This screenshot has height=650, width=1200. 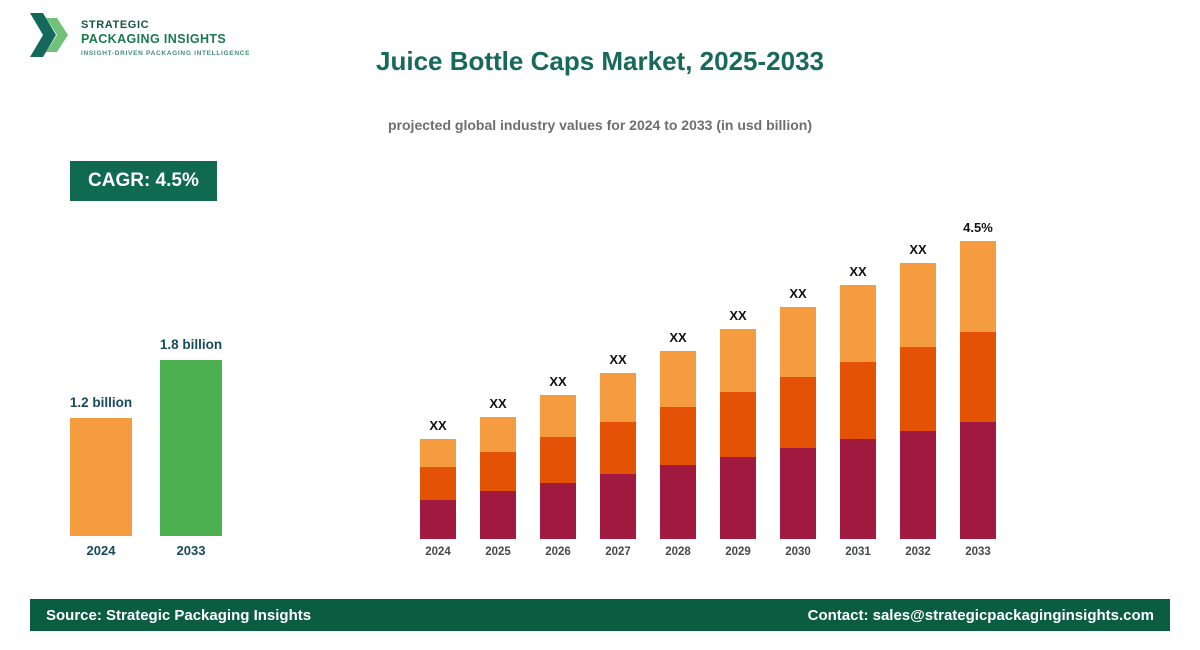 I want to click on stacked-bar-2028, so click(x=678, y=445).